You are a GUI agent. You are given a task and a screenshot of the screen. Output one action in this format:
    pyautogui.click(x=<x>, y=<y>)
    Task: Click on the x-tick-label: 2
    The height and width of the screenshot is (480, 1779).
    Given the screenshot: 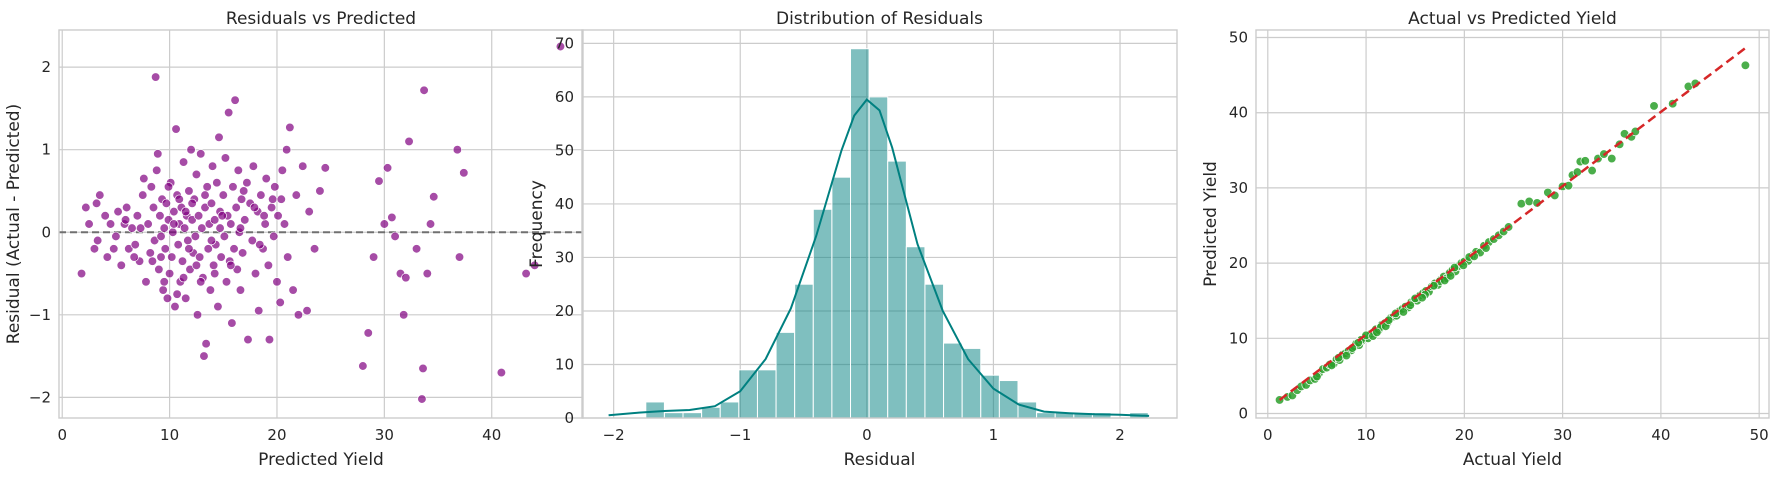 What is the action you would take?
    pyautogui.click(x=1120, y=435)
    